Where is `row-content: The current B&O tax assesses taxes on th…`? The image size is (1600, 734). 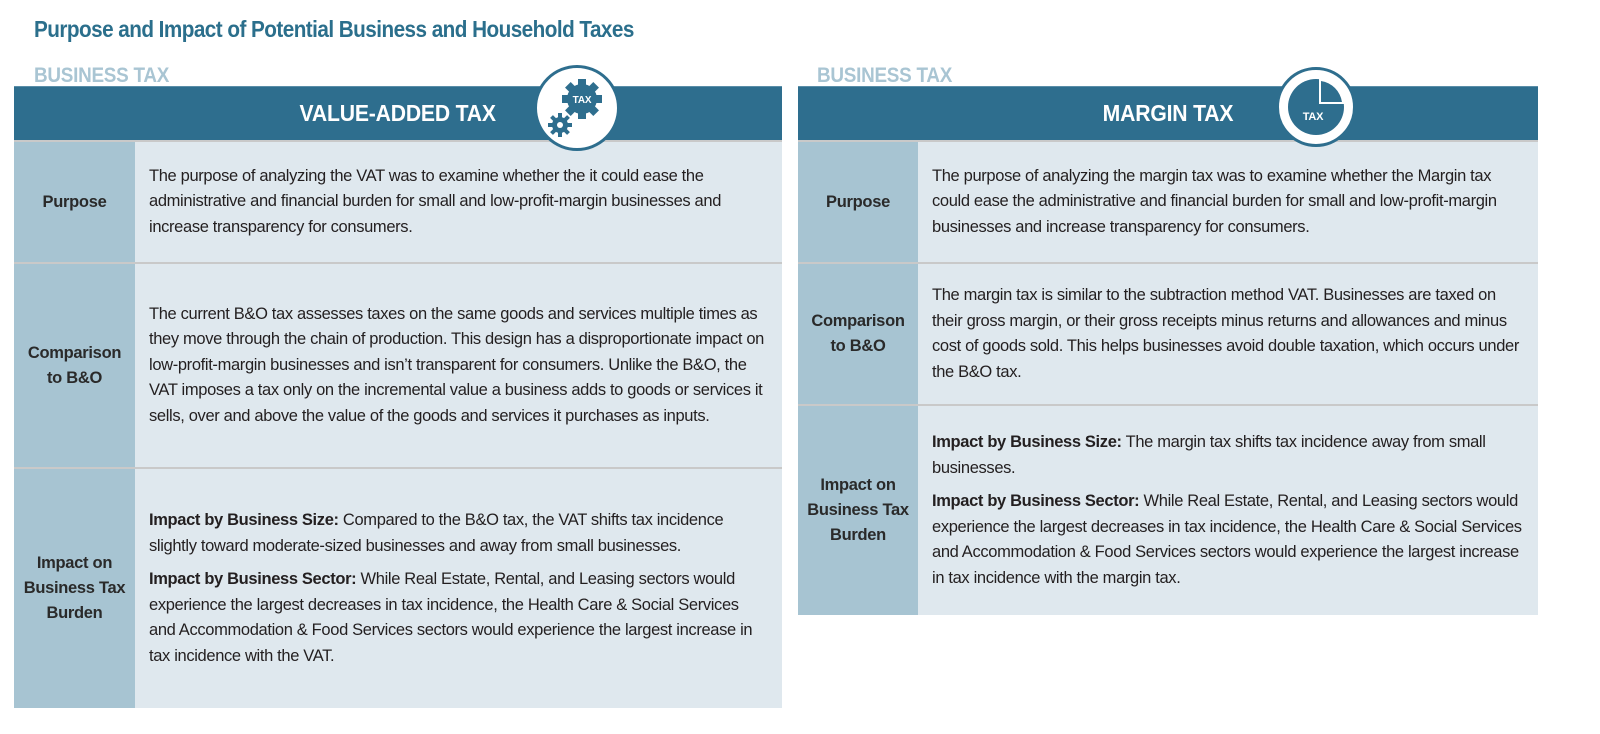
row-content: The current B&O tax assesses taxes on th… is located at coordinates (458, 365).